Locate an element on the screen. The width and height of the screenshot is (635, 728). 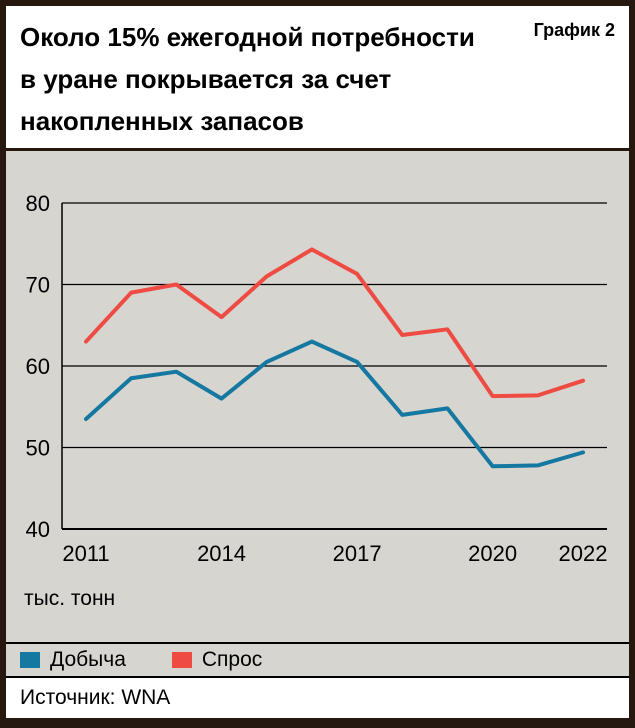
source-label: Источник: WNA is located at coordinates (95, 697).